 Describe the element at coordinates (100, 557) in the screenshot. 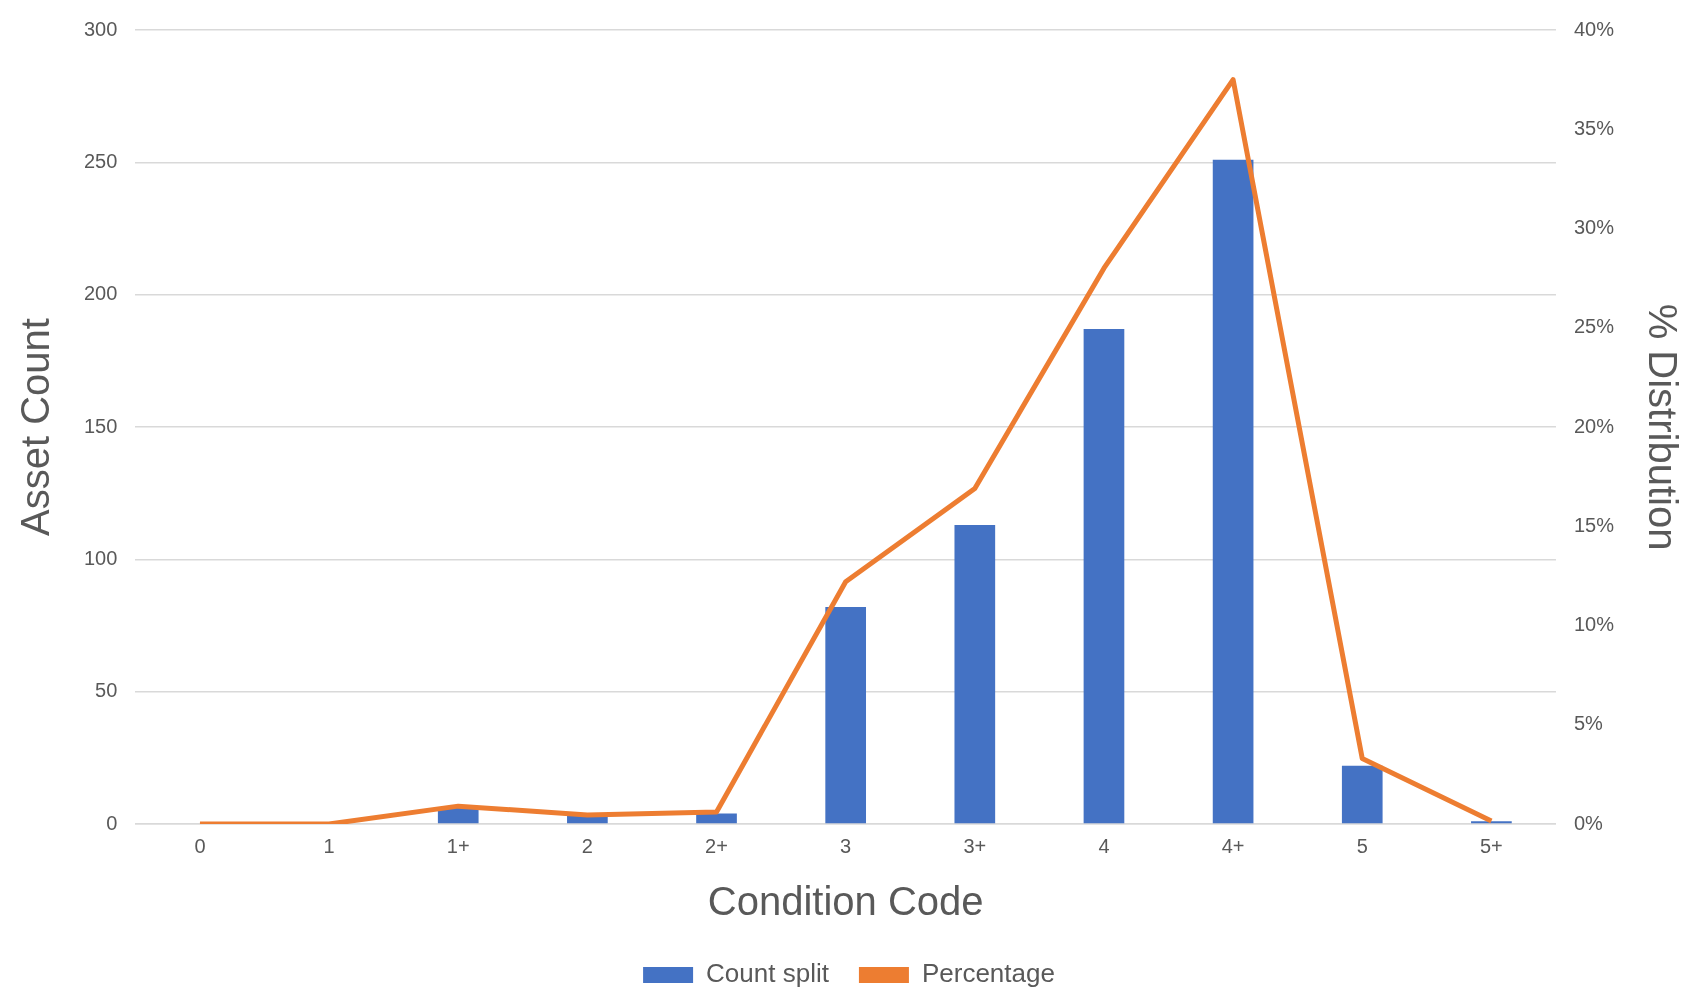

I see `y-tick-label: 100` at that location.